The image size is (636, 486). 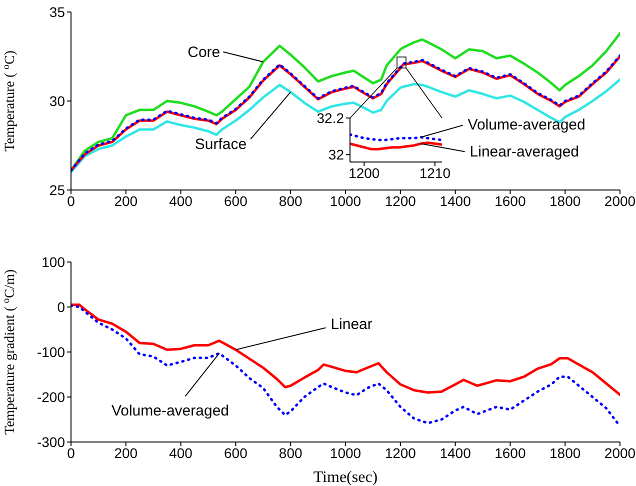 What do you see at coordinates (351, 324) in the screenshot?
I see `text: Linear` at bounding box center [351, 324].